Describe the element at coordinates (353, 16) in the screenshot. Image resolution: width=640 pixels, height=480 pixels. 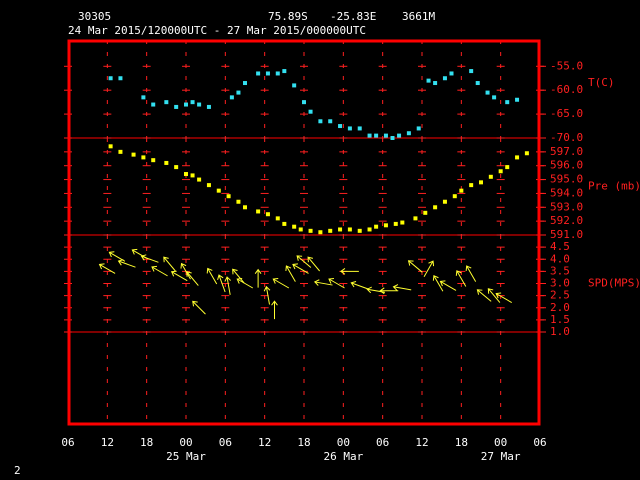
I see `longitude: -25.83E` at that location.